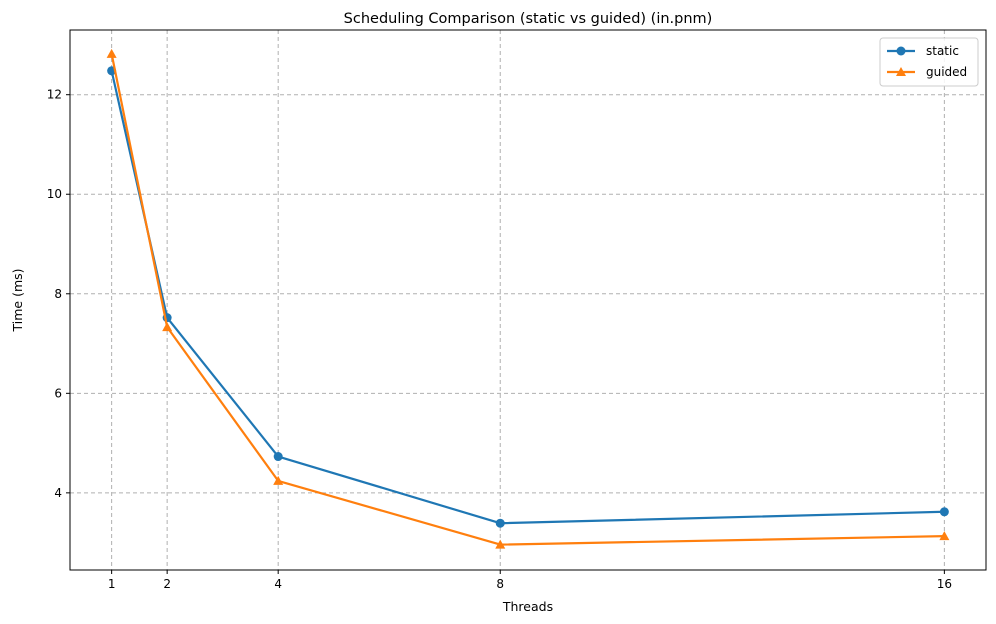 This screenshot has height=624, width=996. What do you see at coordinates (946, 72) in the screenshot?
I see `legend-label-guided: guided` at bounding box center [946, 72].